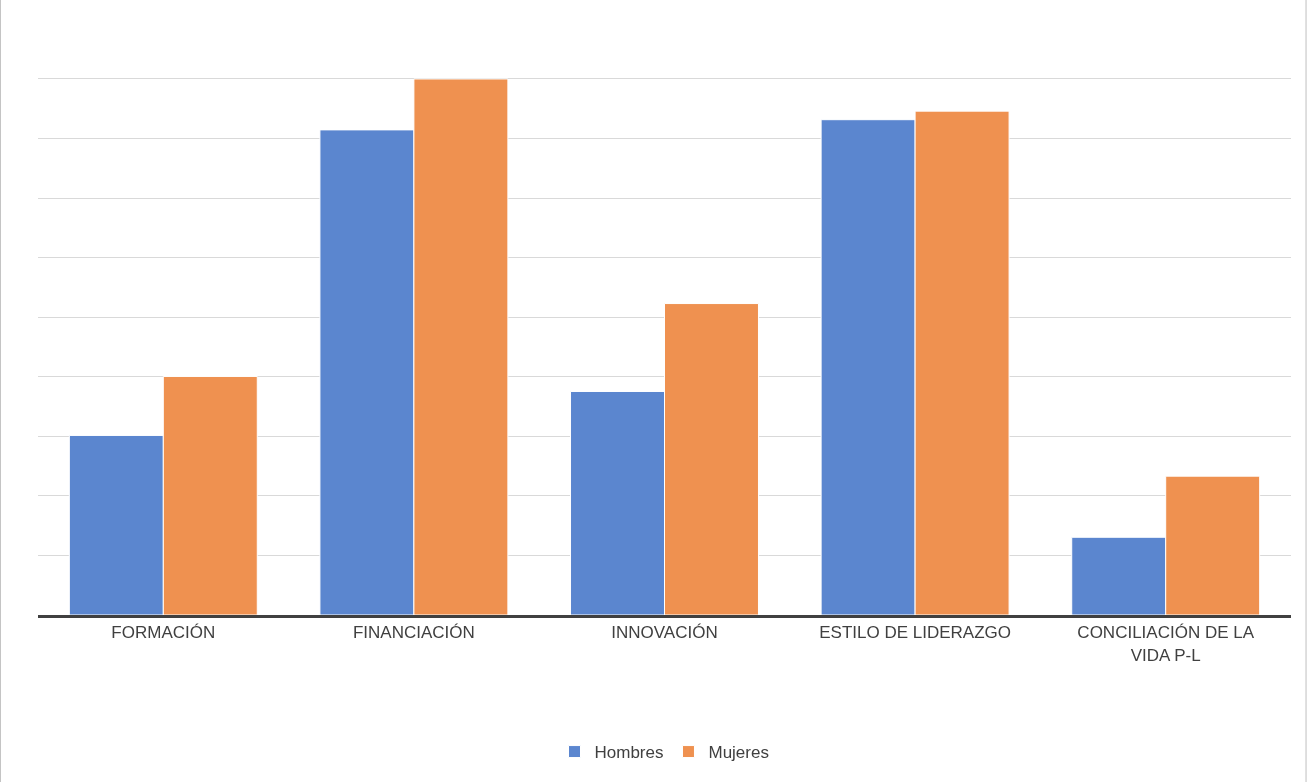 The image size is (1311, 782). What do you see at coordinates (915, 633) in the screenshot?
I see `x-tick-label: ESTILO DE LIDERAZGO` at bounding box center [915, 633].